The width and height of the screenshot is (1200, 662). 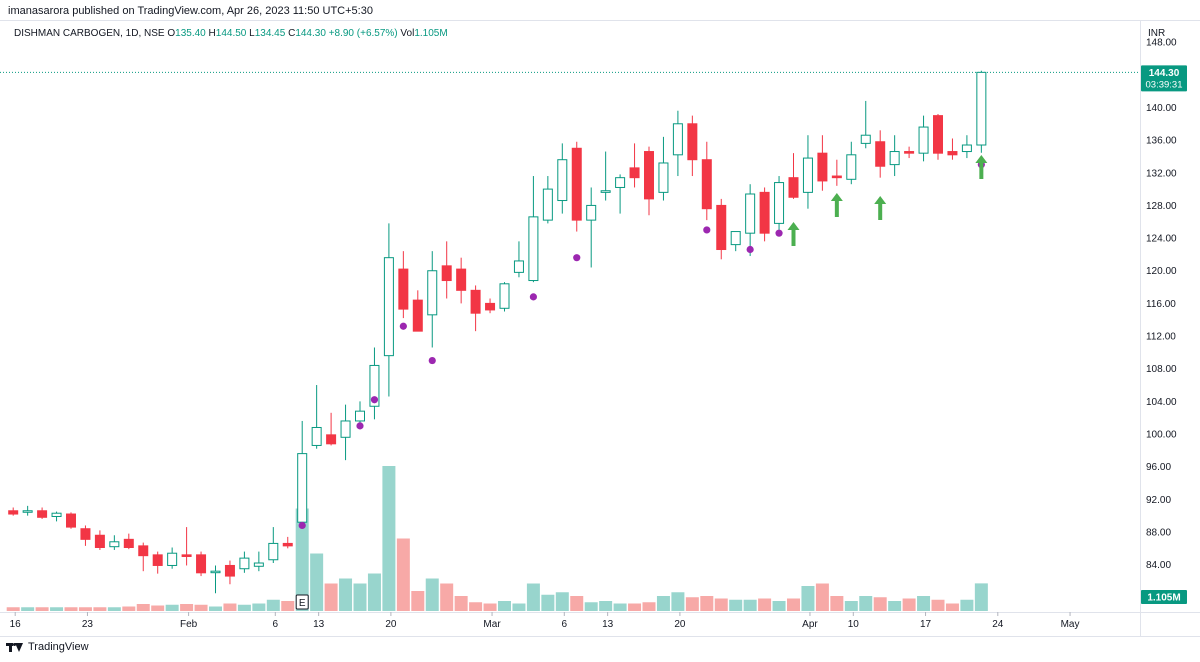 I want to click on x-tick-label: 20, so click(x=391, y=624).